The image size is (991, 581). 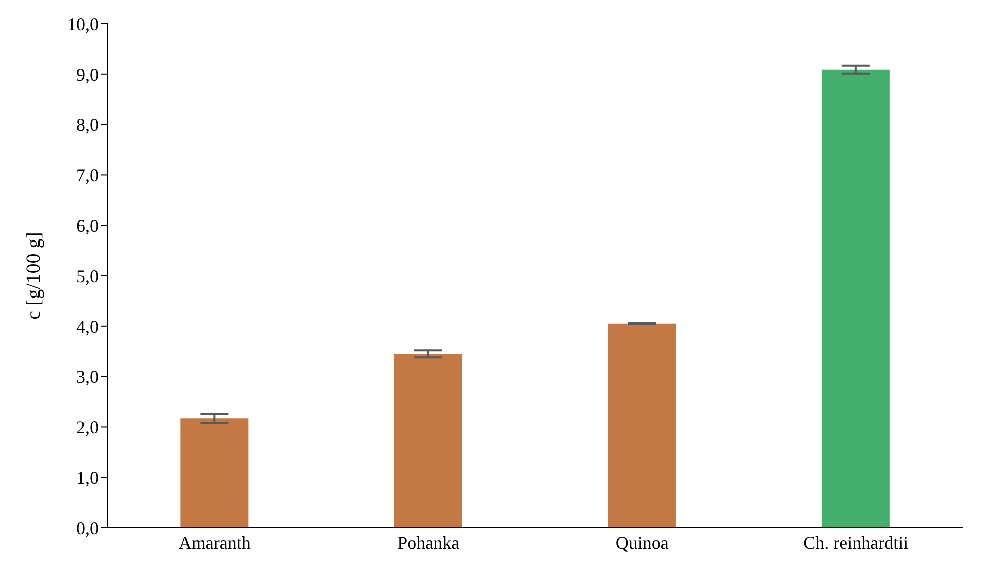 I want to click on y-tick-label: 4,0, so click(x=87, y=326).